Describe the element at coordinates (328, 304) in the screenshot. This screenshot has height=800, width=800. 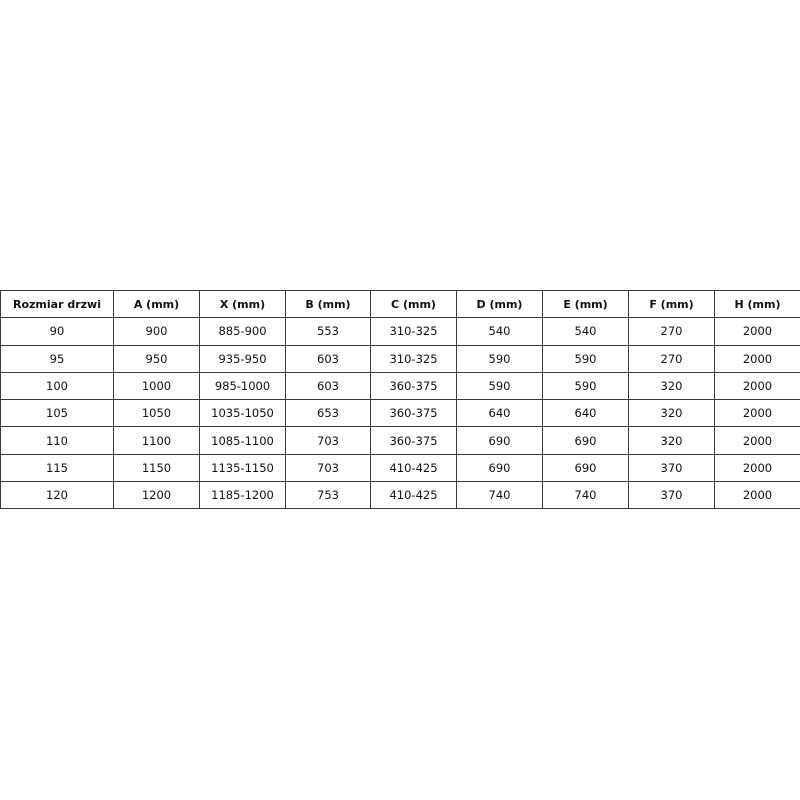
I see `column-header: B (mm)` at that location.